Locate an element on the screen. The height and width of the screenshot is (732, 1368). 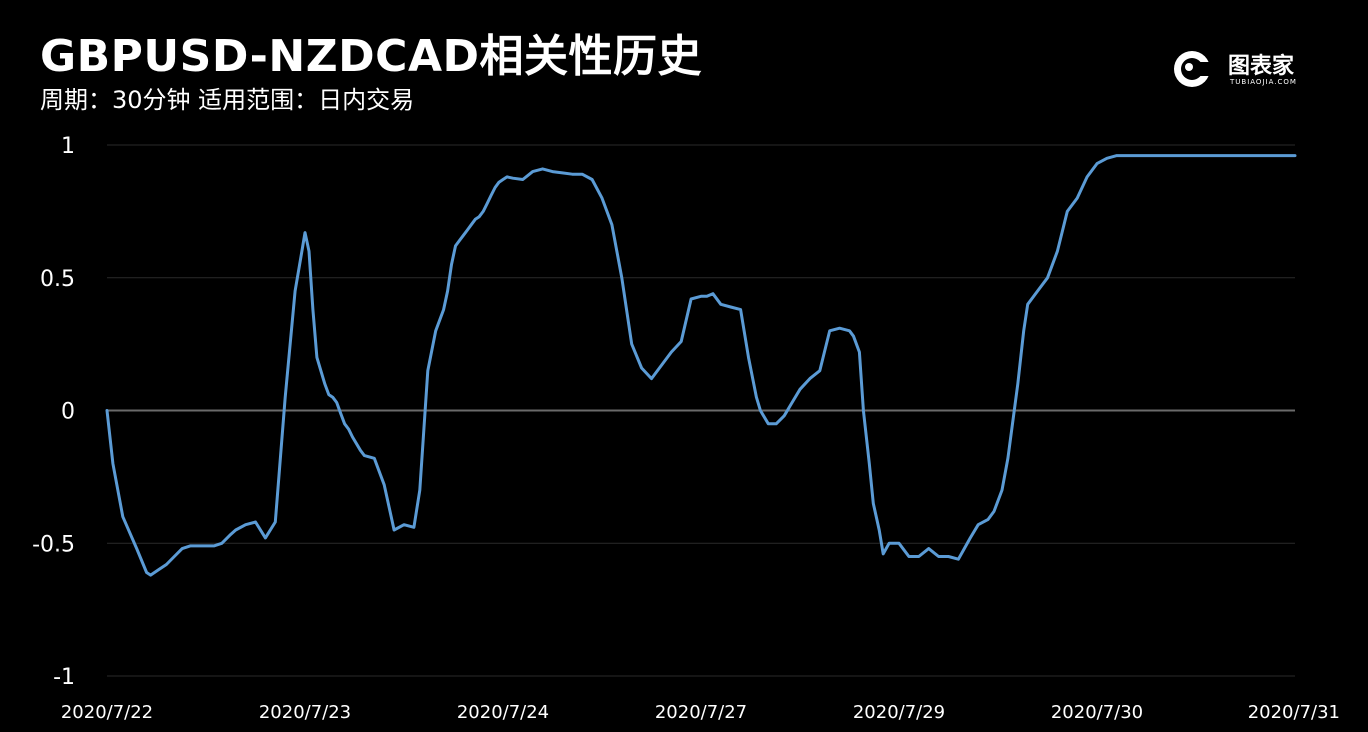
page-title: GBPUSD-NZDCAD相关性历史 is located at coordinates (371, 56).